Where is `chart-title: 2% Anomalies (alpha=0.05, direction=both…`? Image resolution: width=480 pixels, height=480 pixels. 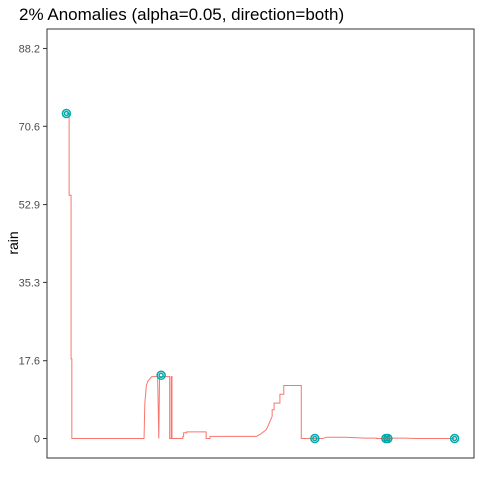
chart-title: 2% Anomalies (alpha=0.05, direction=both… is located at coordinates (181, 14).